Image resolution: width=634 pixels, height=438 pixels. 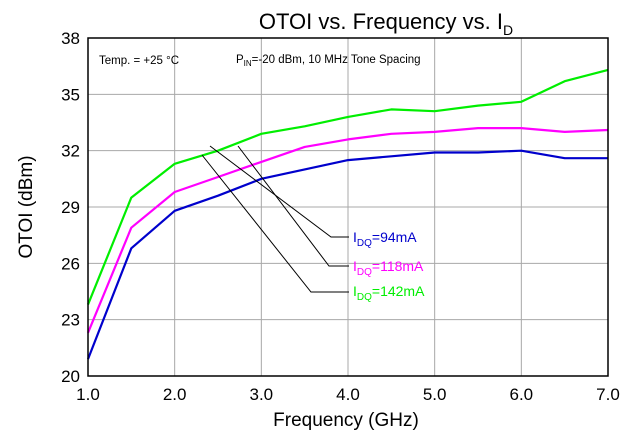 I want to click on x-tick-label: 7.0, so click(x=608, y=394).